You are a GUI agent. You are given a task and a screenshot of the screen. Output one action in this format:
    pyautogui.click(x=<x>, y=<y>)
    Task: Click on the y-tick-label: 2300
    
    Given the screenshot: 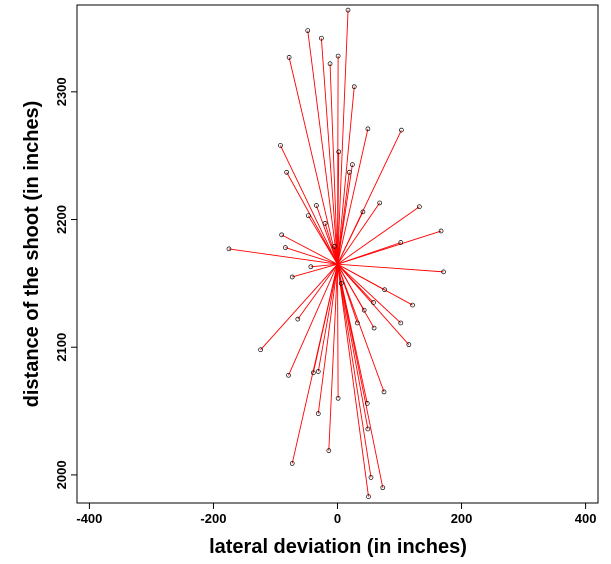 What is the action you would take?
    pyautogui.click(x=61, y=91)
    